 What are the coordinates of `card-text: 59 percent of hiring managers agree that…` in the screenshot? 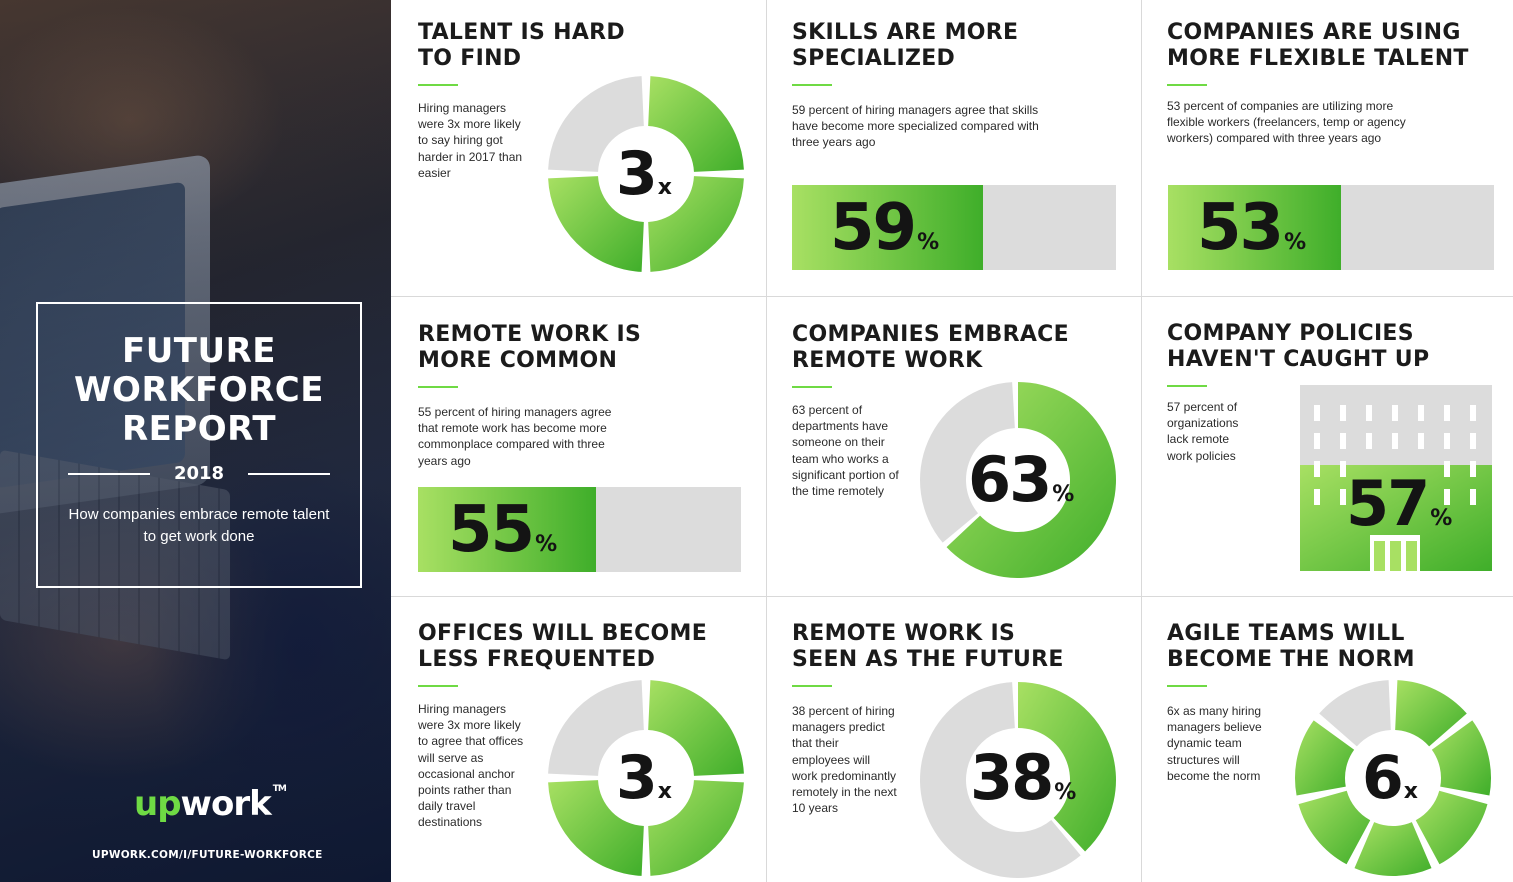 It's located at (915, 126).